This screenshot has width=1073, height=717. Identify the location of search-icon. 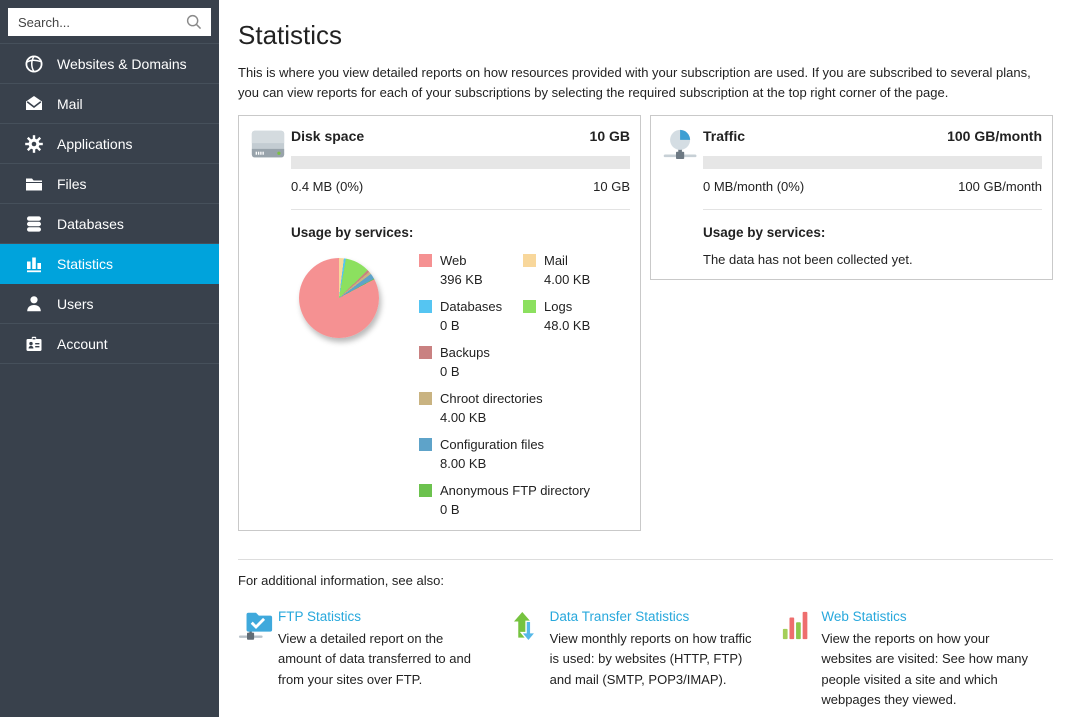
(194, 22).